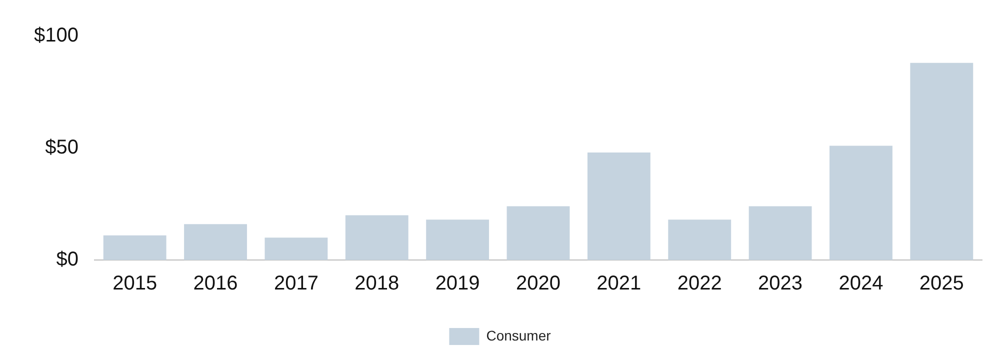  I want to click on x-tick-label: 2016, so click(215, 283).